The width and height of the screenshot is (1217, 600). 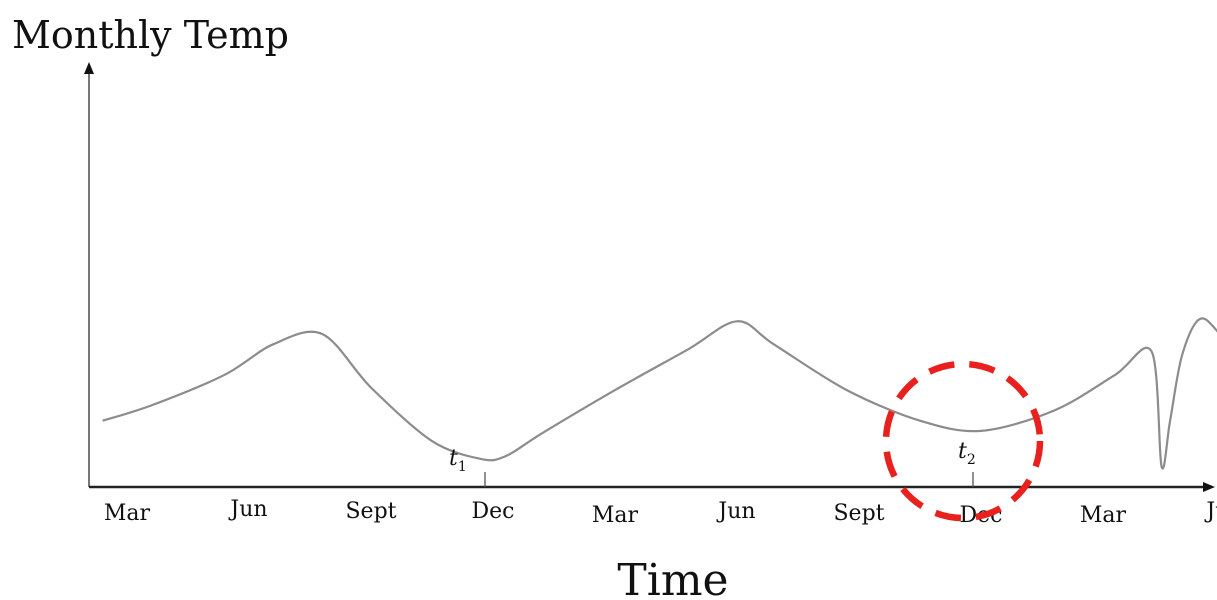 I want to click on x-ticks: MarJunSeptDecMarJunSeptDecMarJunSeptDec, so click(x=660, y=500).